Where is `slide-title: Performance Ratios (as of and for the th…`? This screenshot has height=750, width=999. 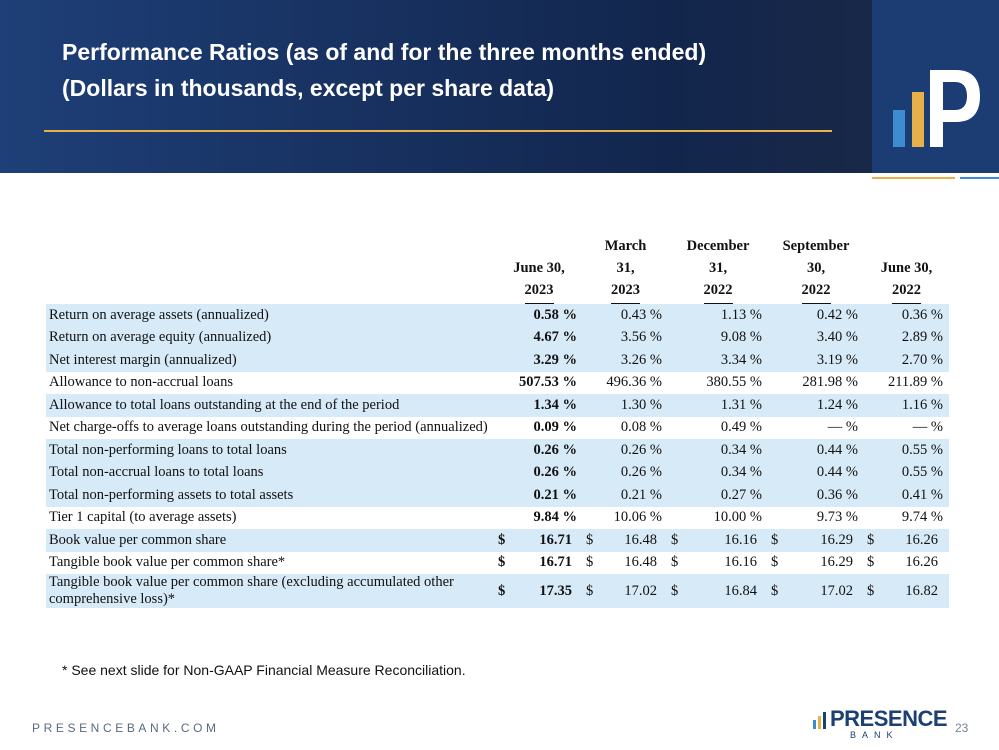
slide-title: Performance Ratios (as of and for the th… is located at coordinates (442, 70).